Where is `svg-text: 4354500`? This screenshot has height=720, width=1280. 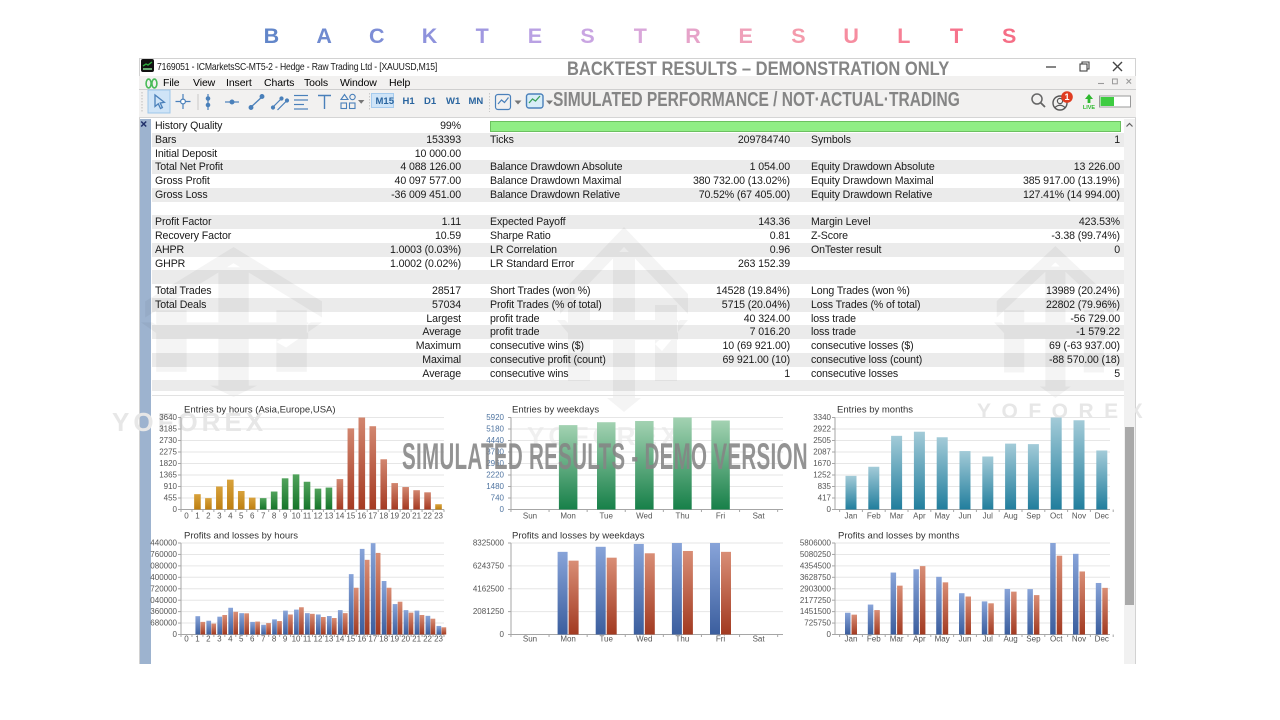 svg-text: 4354500 is located at coordinates (816, 565).